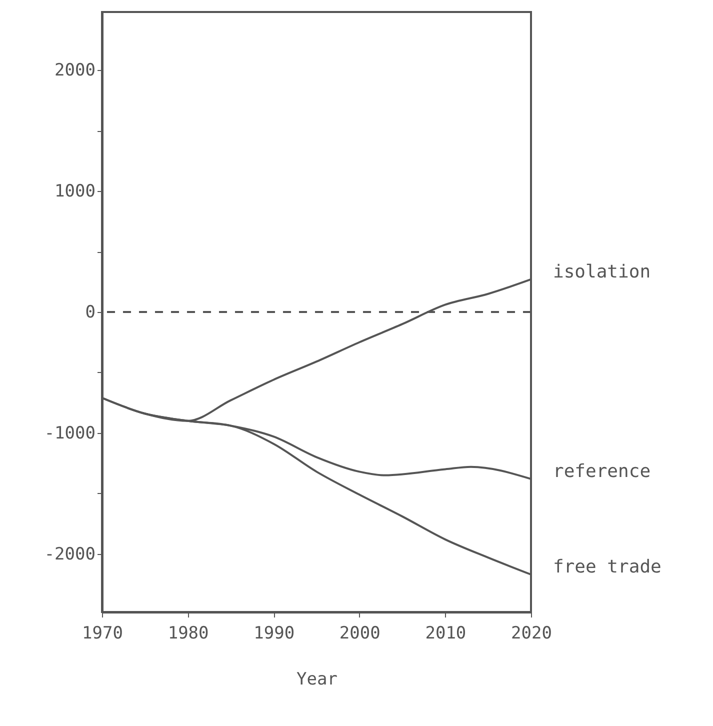  Describe the element at coordinates (607, 567) in the screenshot. I see `series-label: free trade` at that location.